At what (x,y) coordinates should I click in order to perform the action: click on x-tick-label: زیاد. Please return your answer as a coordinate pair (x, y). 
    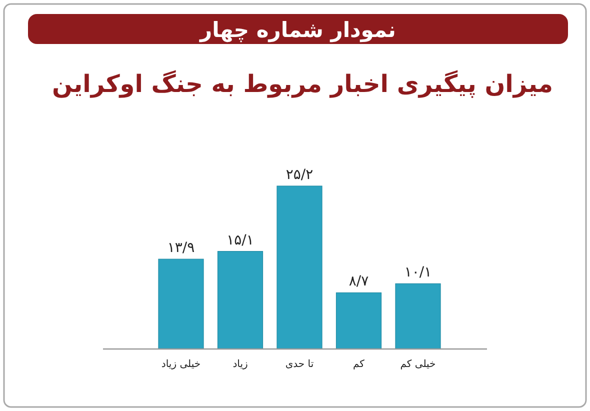
    Looking at the image, I should click on (240, 364).